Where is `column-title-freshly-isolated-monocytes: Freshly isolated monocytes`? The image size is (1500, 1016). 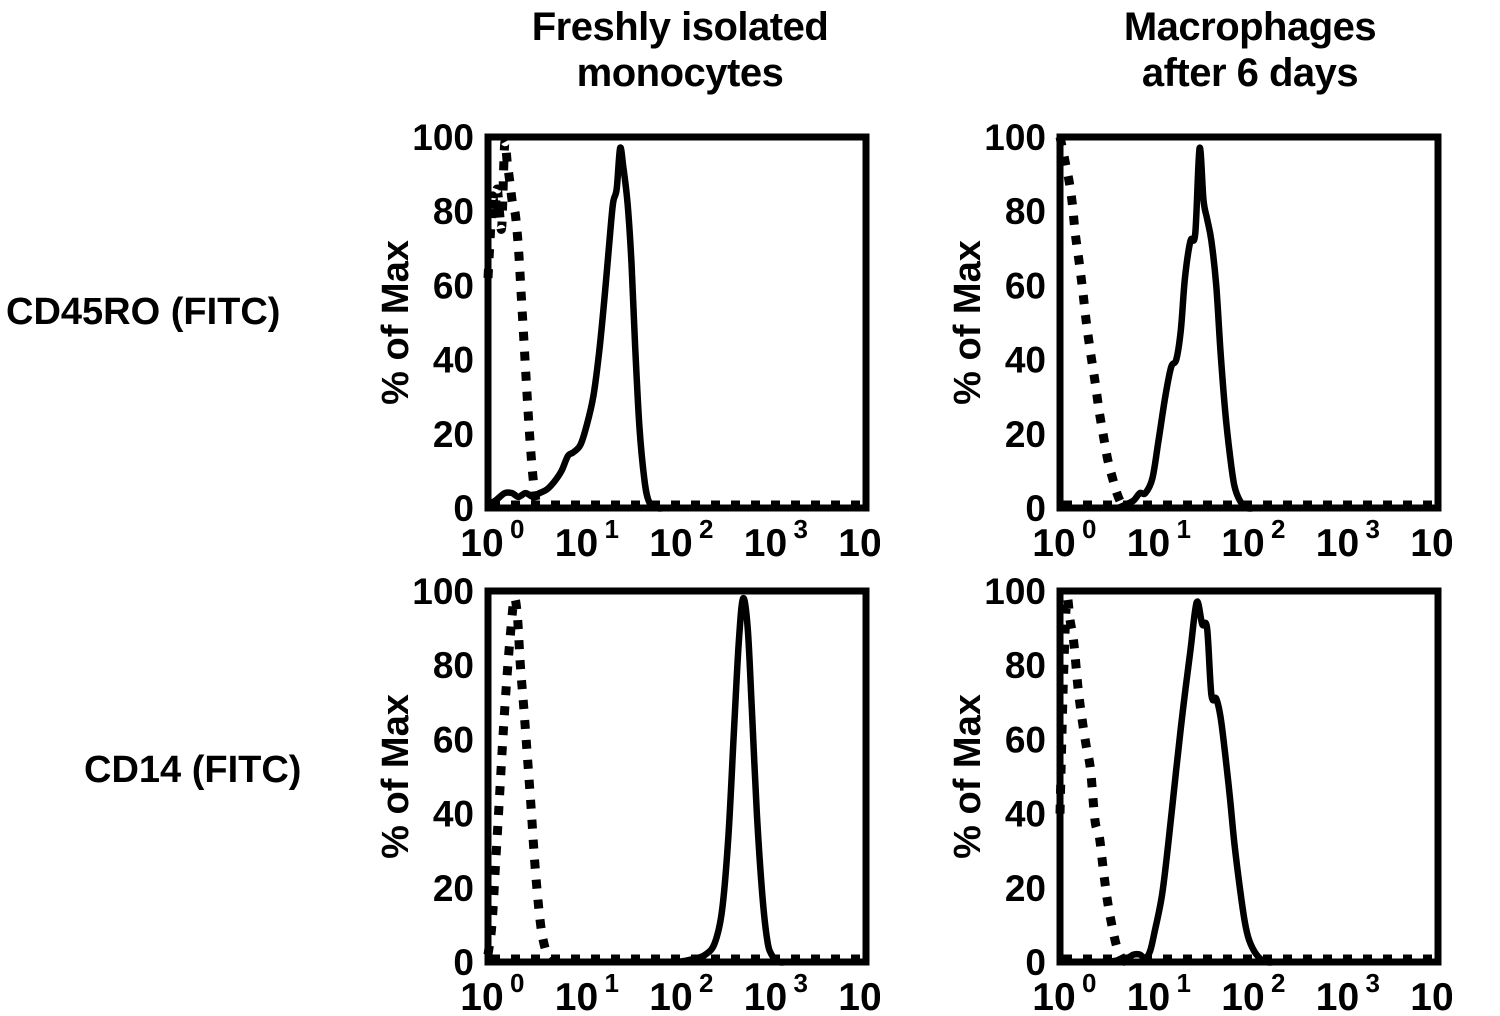
column-title-freshly-isolated-monocytes: Freshly isolated monocytes is located at coordinates (680, 50).